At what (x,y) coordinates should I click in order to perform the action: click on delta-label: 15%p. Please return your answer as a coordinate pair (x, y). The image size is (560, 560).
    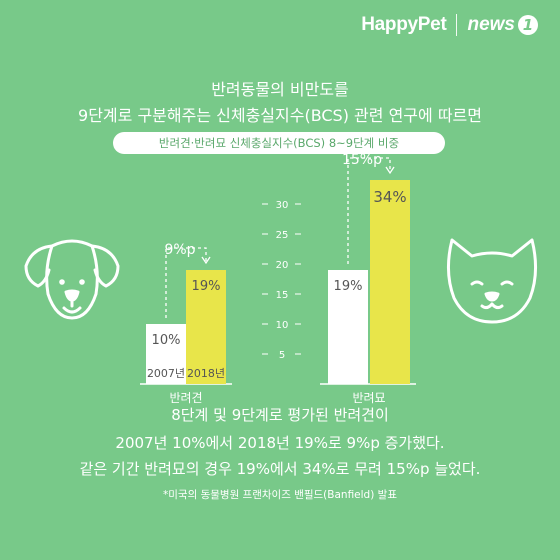
    Looking at the image, I should click on (362, 160).